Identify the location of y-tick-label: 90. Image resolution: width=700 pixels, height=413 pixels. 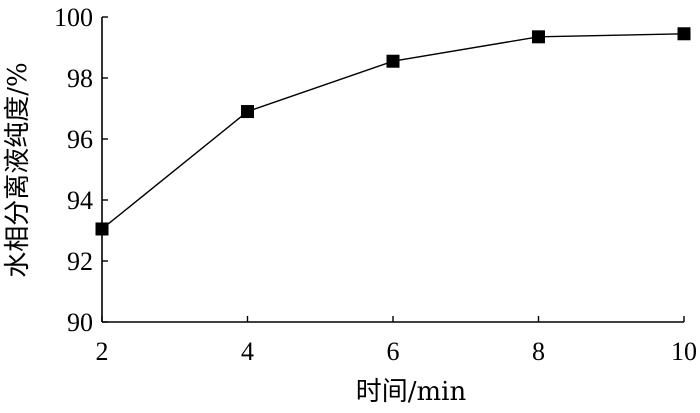
(80, 322).